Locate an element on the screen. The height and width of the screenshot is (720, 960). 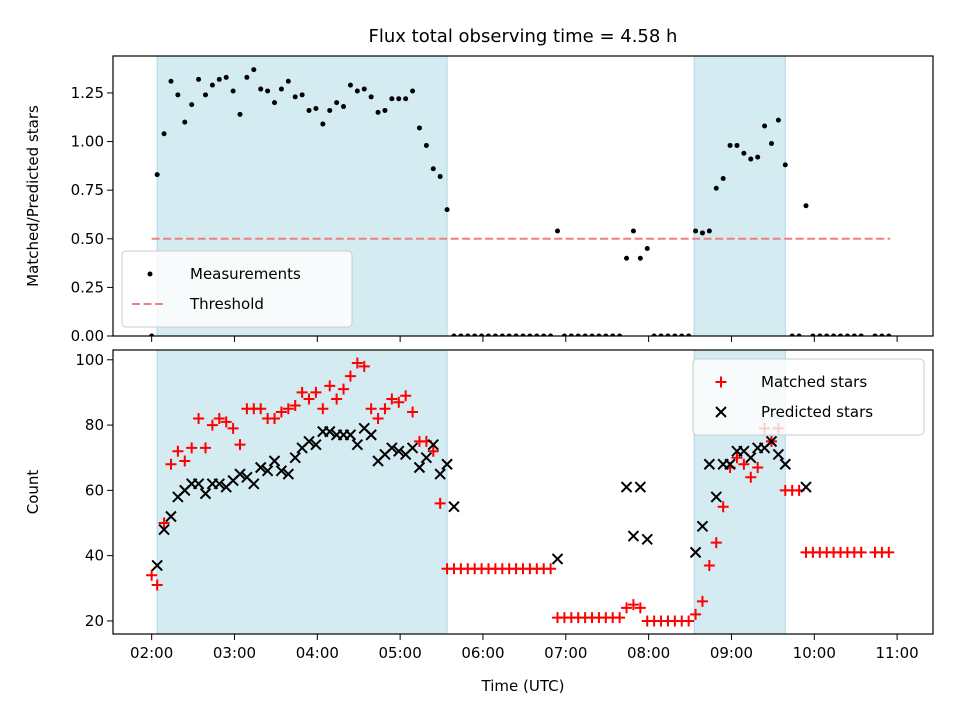
y-tick-label: 100 is located at coordinates (89, 360).